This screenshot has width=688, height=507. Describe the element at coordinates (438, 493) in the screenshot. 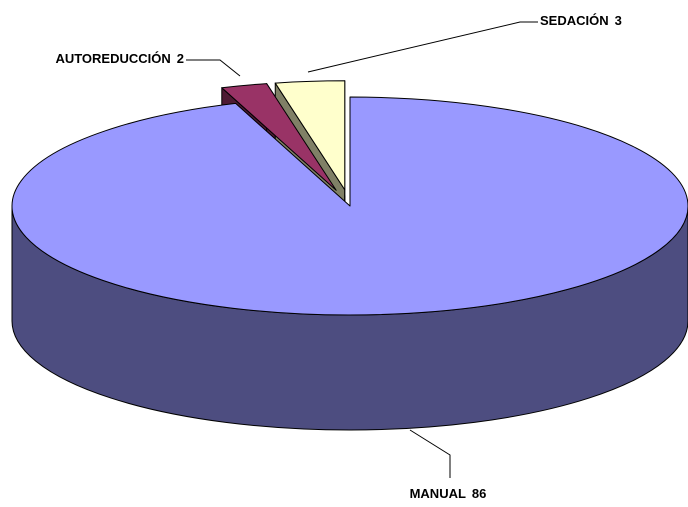

I see `category-label: MANUAL` at that location.